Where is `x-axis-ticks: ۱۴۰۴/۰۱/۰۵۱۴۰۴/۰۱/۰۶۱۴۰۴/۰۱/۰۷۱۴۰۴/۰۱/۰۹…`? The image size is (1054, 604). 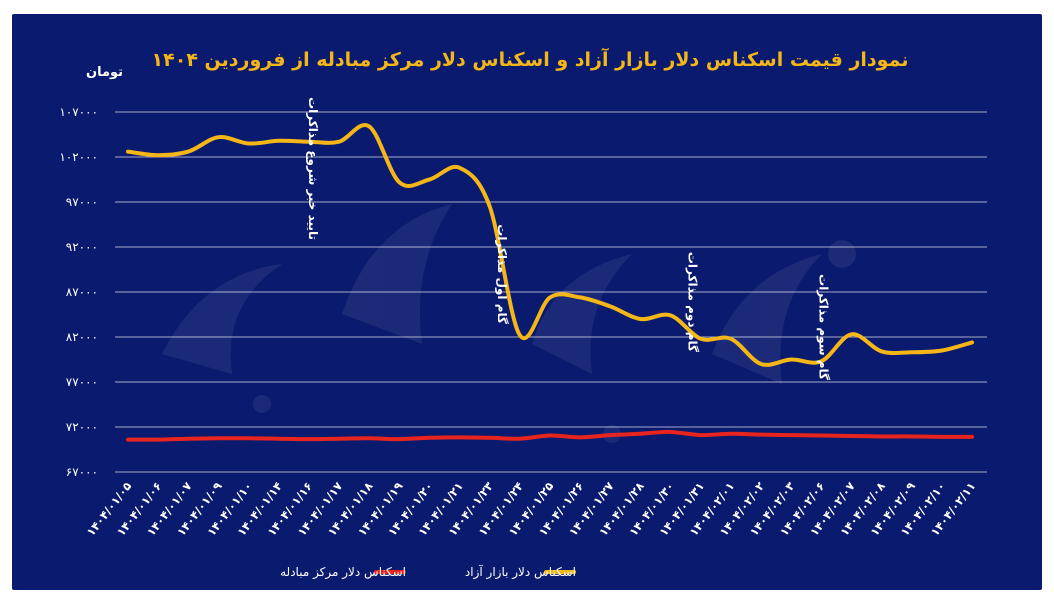 x-axis-ticks: ۱۴۰۴/۰۱/۰۵۱۴۰۴/۰۱/۰۶۱۴۰۴/۰۱/۰۷۱۴۰۴/۰۱/۰۹… is located at coordinates (531, 508).